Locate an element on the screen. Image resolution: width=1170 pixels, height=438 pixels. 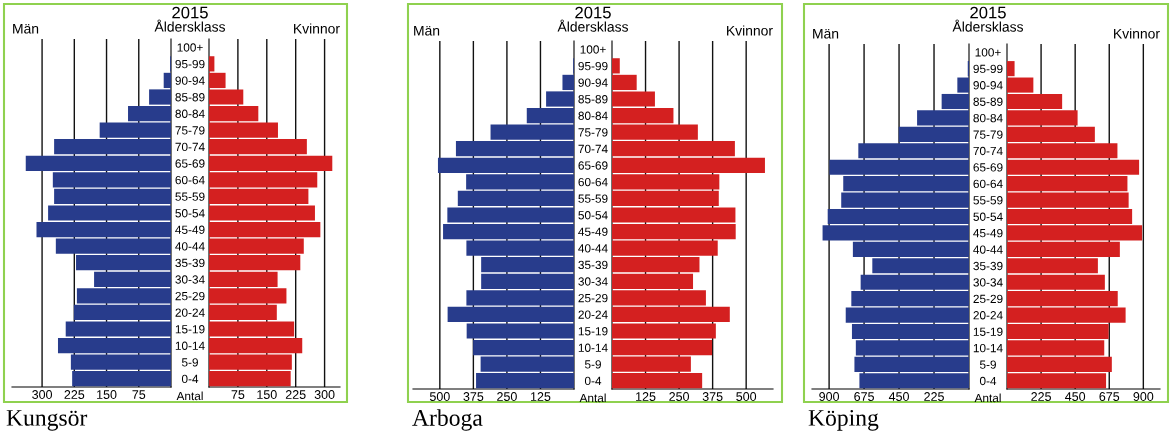
x-tick-label: 450 is located at coordinates (898, 396).